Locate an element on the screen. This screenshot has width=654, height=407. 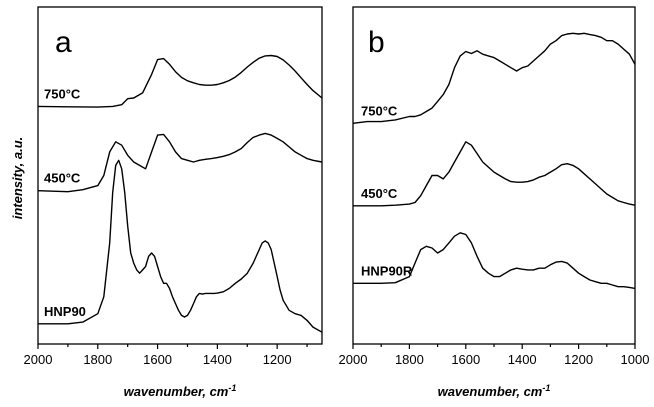
panel-a-series-label: 750°C is located at coordinates (62, 93).